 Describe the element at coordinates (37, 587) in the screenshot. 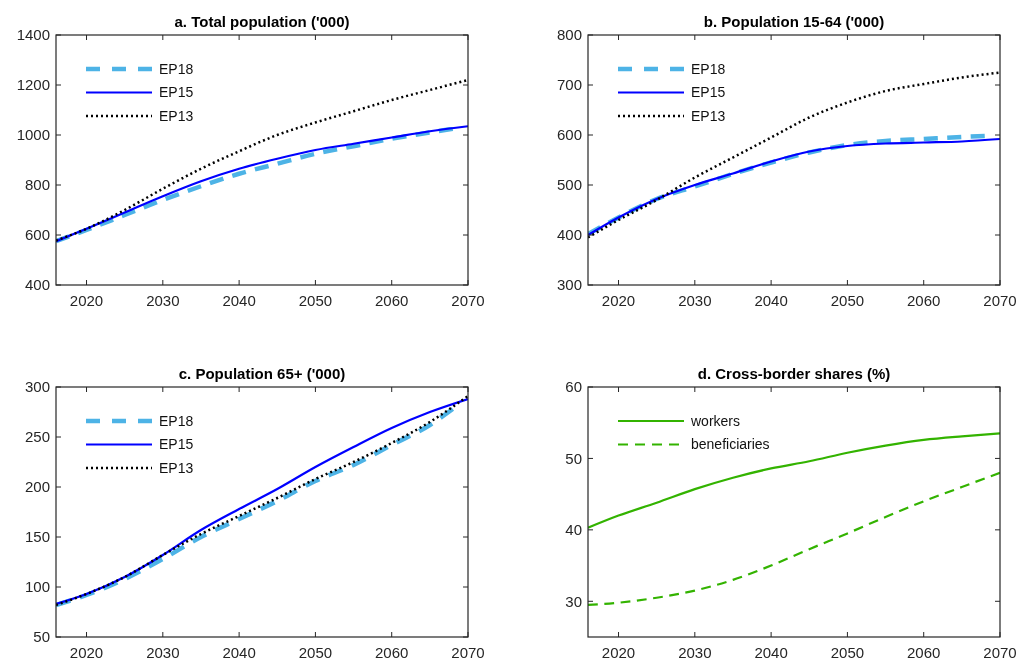

I see `y-tick-label: 100` at that location.